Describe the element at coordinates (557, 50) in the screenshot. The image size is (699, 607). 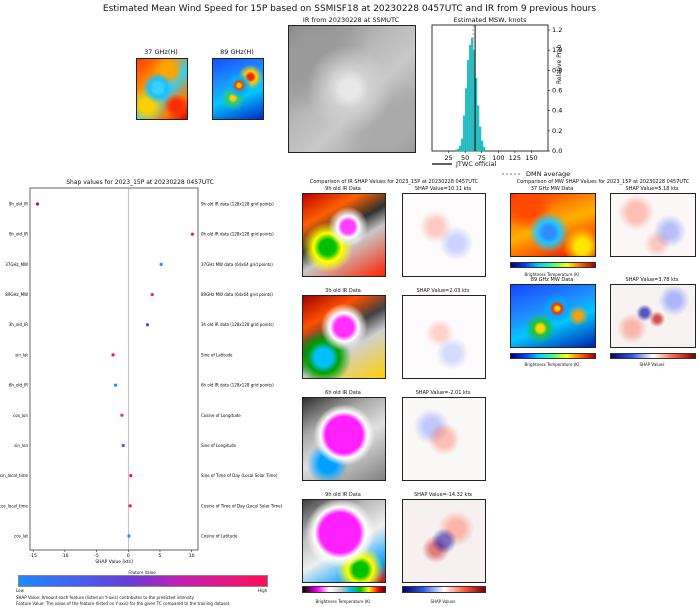
I see `hist-ytick-label: 1.0` at that location.